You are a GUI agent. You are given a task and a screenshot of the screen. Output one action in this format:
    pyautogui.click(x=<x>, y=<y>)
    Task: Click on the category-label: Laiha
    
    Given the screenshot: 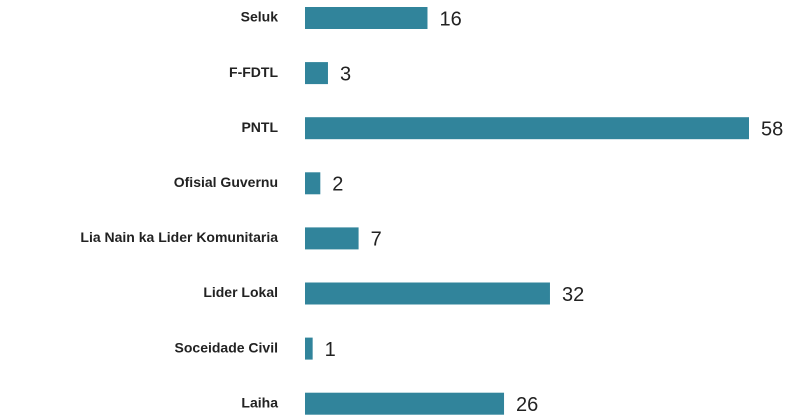 What is the action you would take?
    pyautogui.click(x=259, y=402)
    